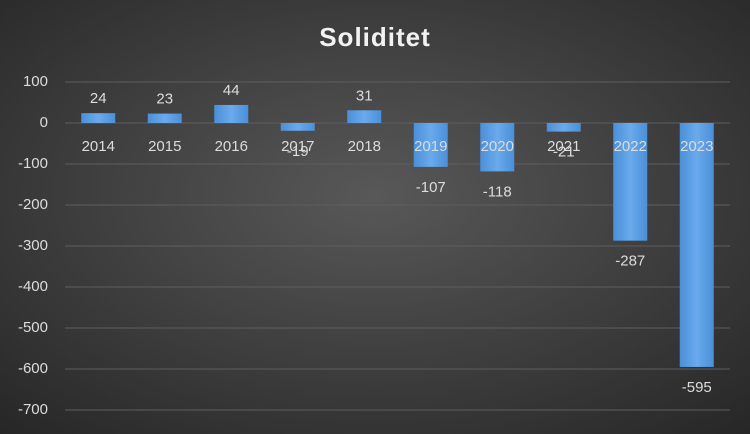 The image size is (750, 434). I want to click on y-tick-label: -200, so click(33, 204).